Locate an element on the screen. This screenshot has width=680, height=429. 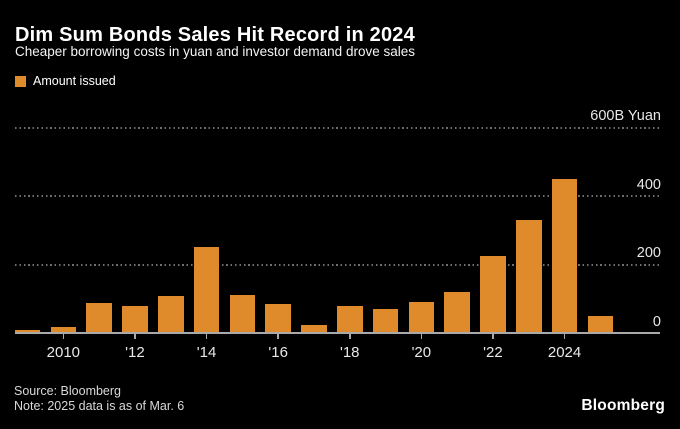
bar-2023 is located at coordinates (529, 276).